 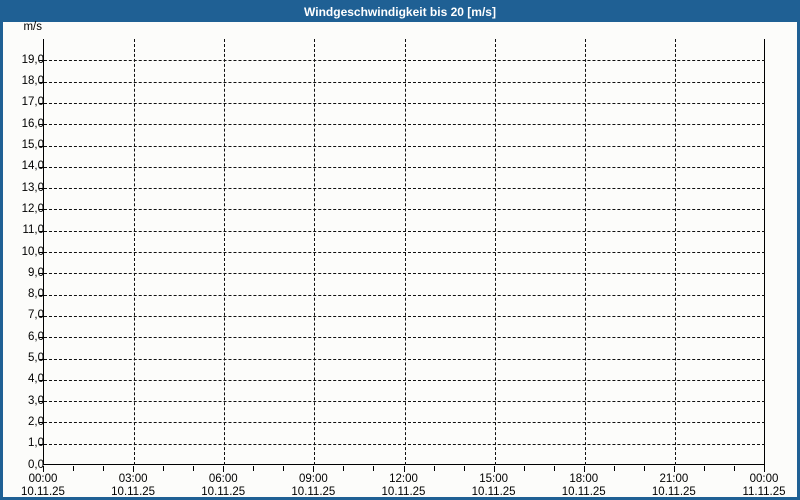 I want to click on y-axis-tick-label: 0,0, so click(x=36, y=464).